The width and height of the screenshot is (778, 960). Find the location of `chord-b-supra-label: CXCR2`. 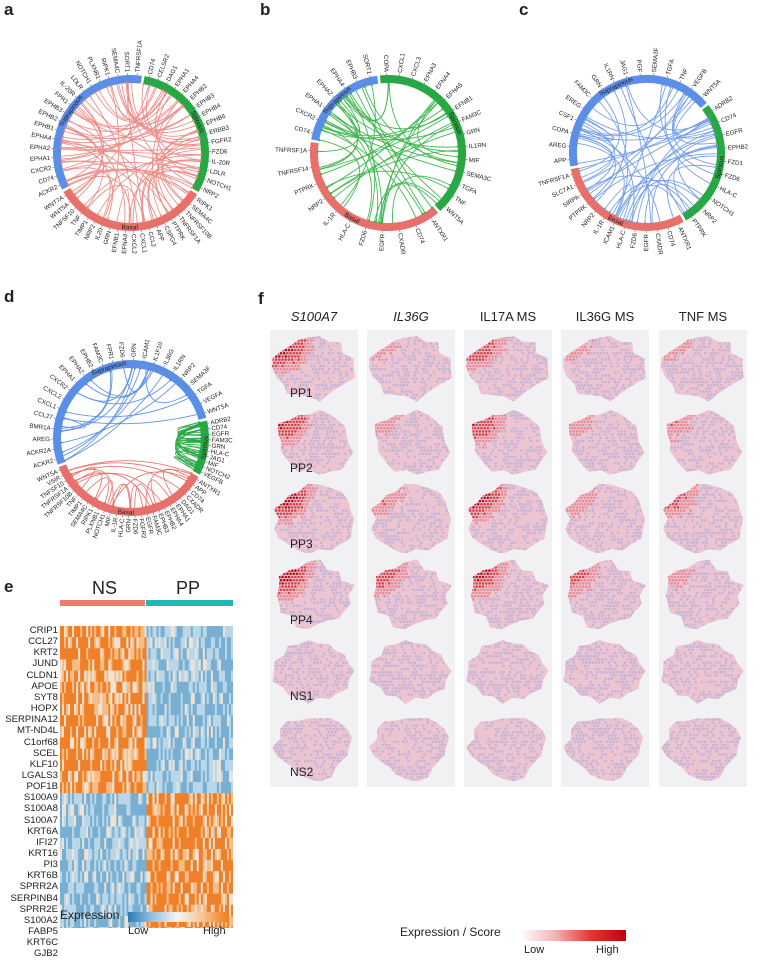

chord-b-supra-label: CXCR2 is located at coordinates (305, 115).